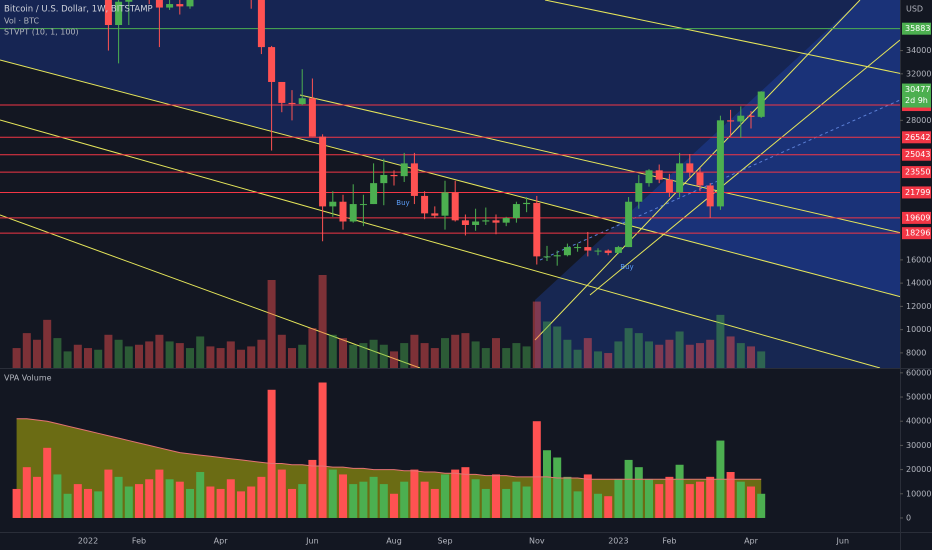  Describe the element at coordinates (88, 541) in the screenshot. I see `x-tick-label: 2022` at that location.